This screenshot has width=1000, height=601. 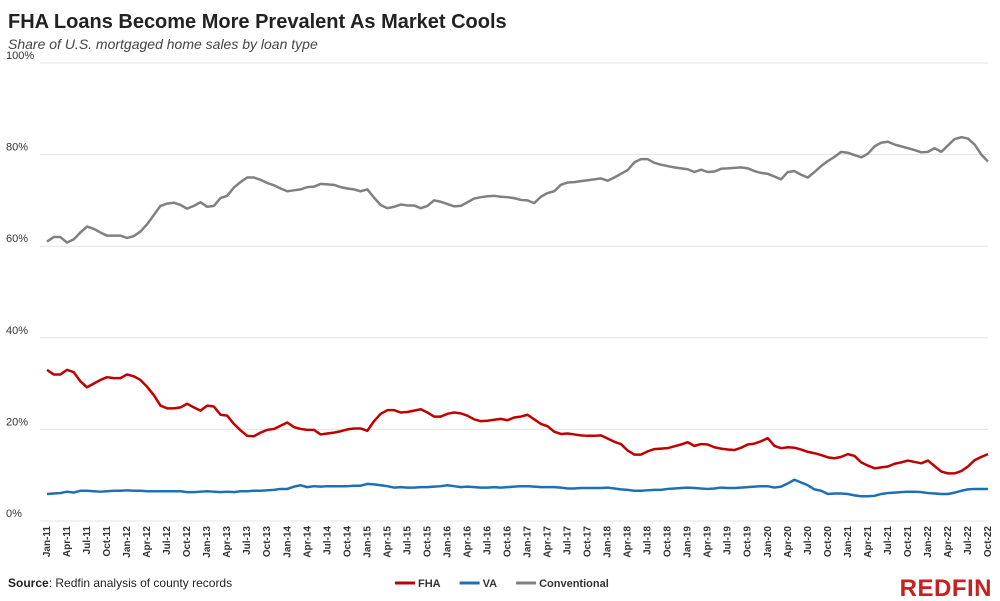 What do you see at coordinates (574, 584) in the screenshot?
I see `legend-label: Conventional` at bounding box center [574, 584].